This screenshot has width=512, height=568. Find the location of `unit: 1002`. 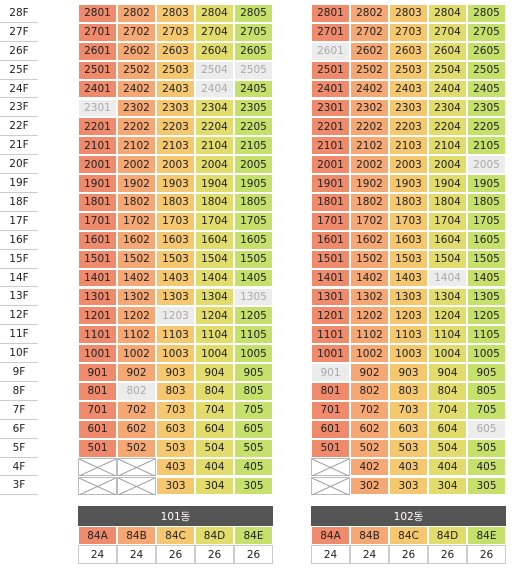

unit: 1002 is located at coordinates (369, 354).